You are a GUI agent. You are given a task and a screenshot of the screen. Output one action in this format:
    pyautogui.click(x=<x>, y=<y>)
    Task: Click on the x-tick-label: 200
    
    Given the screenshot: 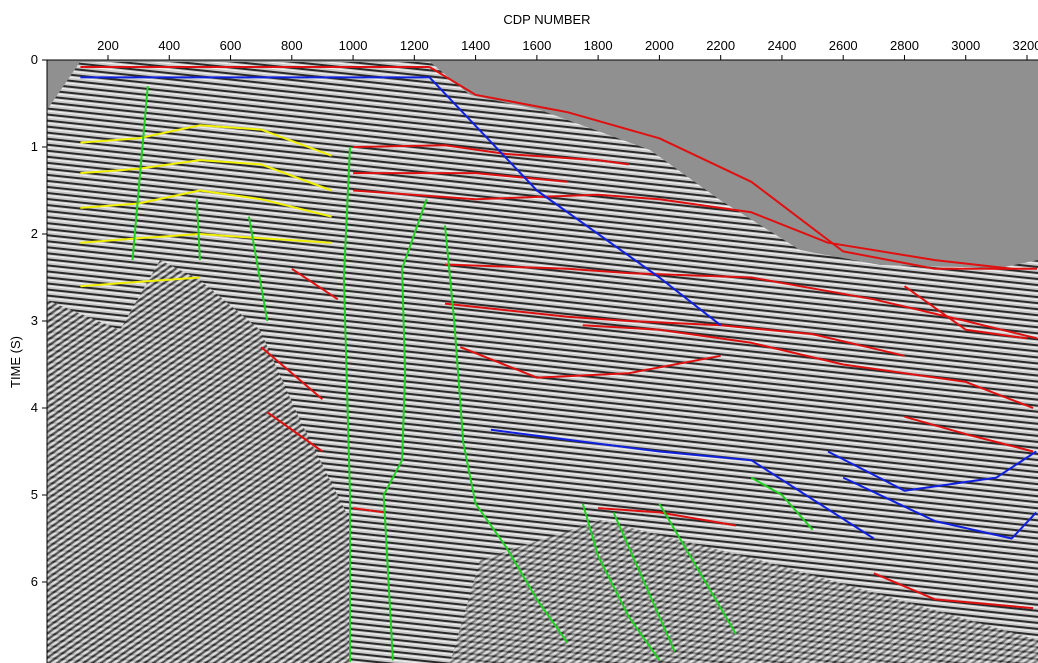 What is the action you would take?
    pyautogui.click(x=108, y=45)
    